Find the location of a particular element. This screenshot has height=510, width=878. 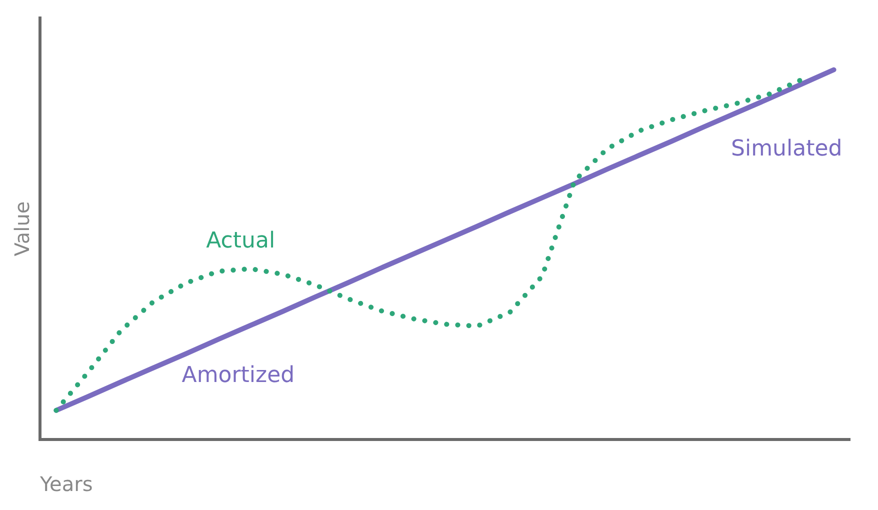

x-axis-title: Years is located at coordinates (66, 484).